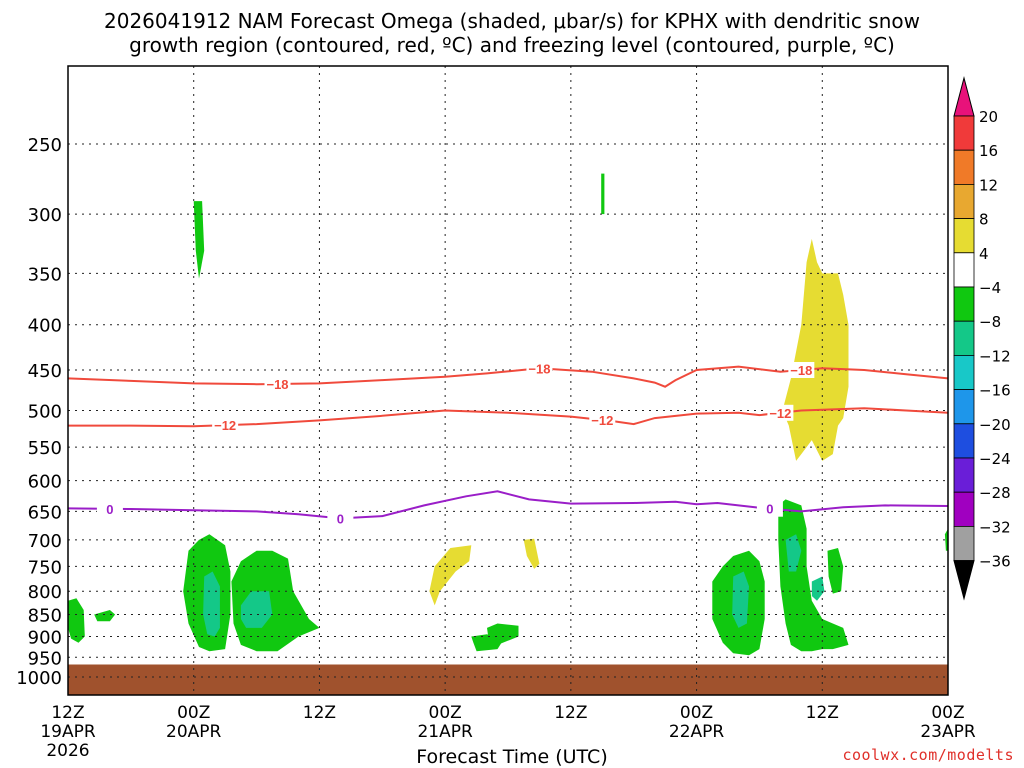 Image resolution: width=1024 pixels, height=768 pixels. What do you see at coordinates (45, 274) in the screenshot?
I see `y-tick-label: 350` at bounding box center [45, 274].